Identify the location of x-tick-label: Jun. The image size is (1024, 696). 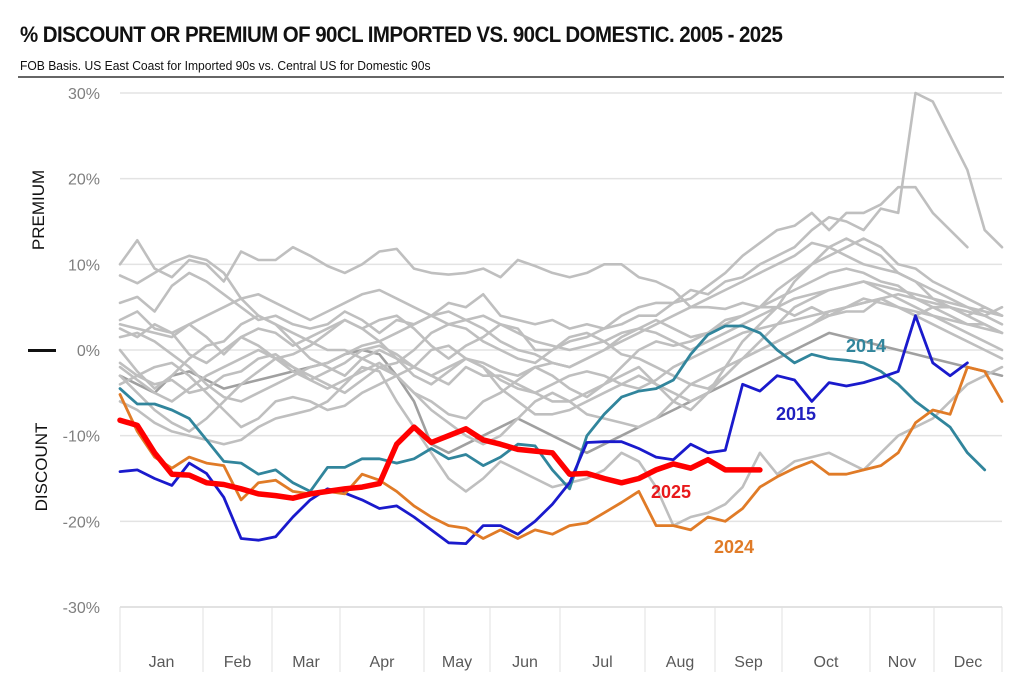
(525, 662).